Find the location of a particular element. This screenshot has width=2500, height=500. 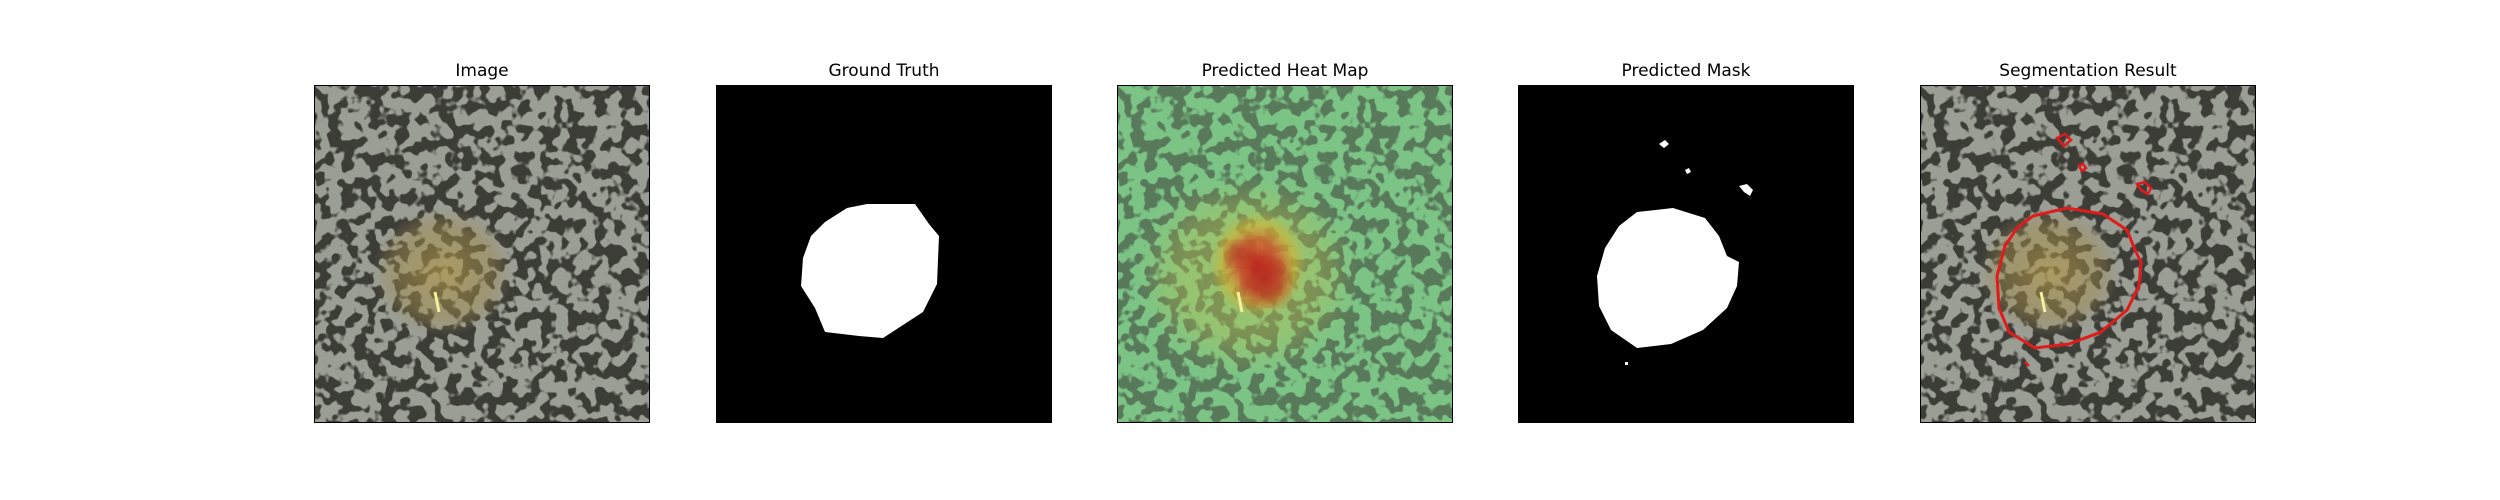

predicted-mask-panel: Predicted Mask is located at coordinates (1686, 241).